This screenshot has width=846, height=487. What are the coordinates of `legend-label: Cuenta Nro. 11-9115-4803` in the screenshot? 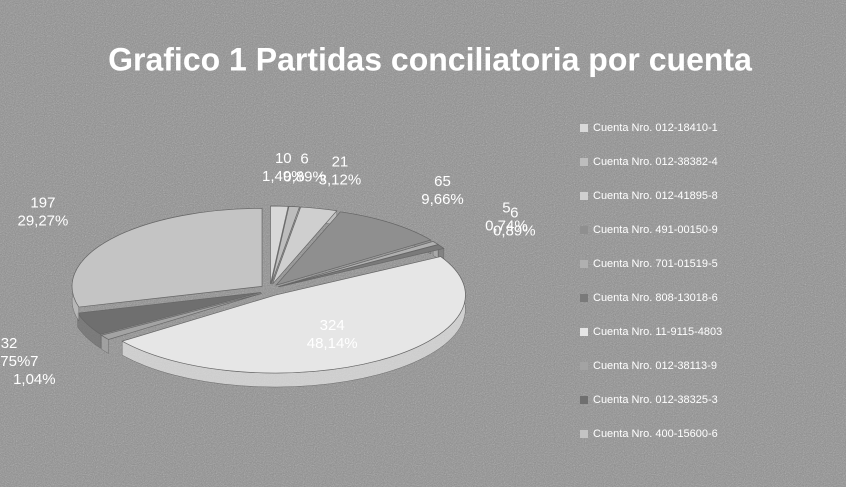 It's located at (657, 332).